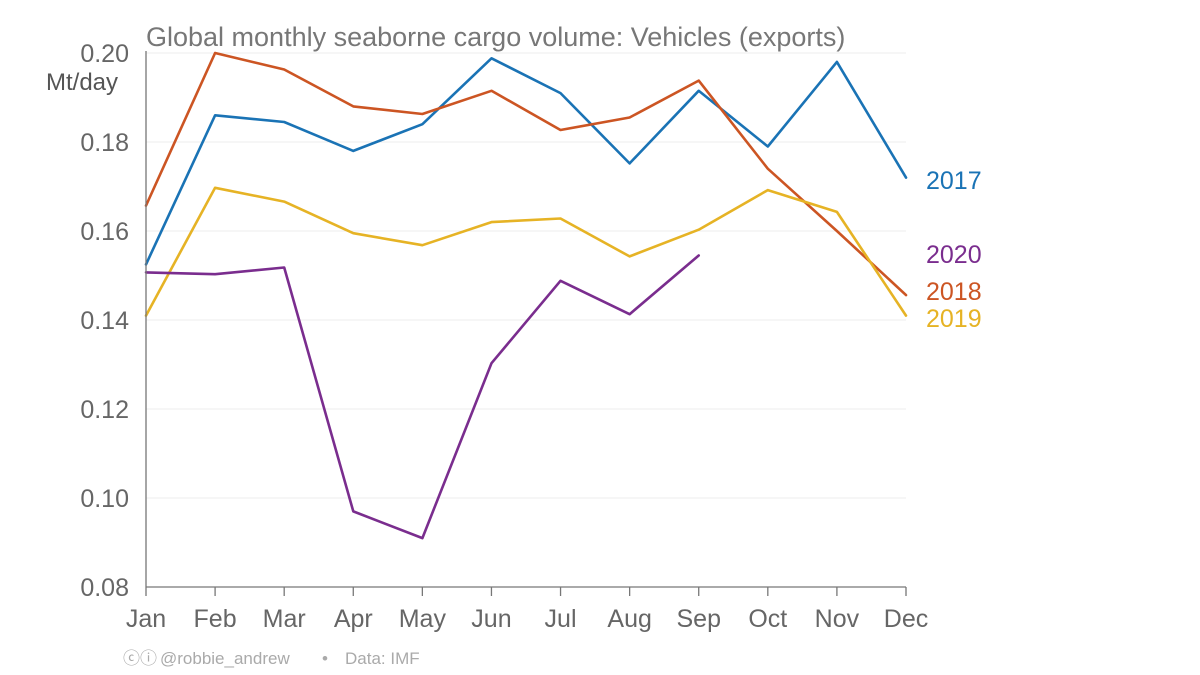 Image resolution: width=1200 pixels, height=675 pixels. Describe the element at coordinates (104, 54) in the screenshot. I see `y-tick-label: 0.20` at that location.